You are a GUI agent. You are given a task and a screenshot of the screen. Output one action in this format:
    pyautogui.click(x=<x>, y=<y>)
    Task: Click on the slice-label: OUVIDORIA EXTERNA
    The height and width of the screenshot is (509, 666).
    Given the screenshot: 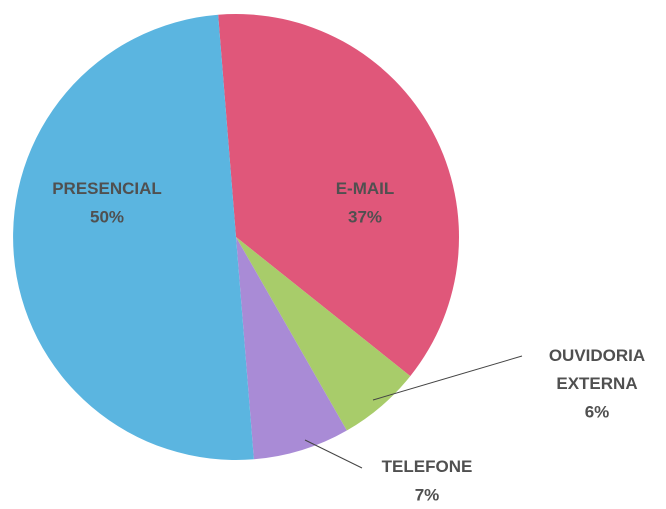 What is the action you would take?
    pyautogui.click(x=597, y=369)
    